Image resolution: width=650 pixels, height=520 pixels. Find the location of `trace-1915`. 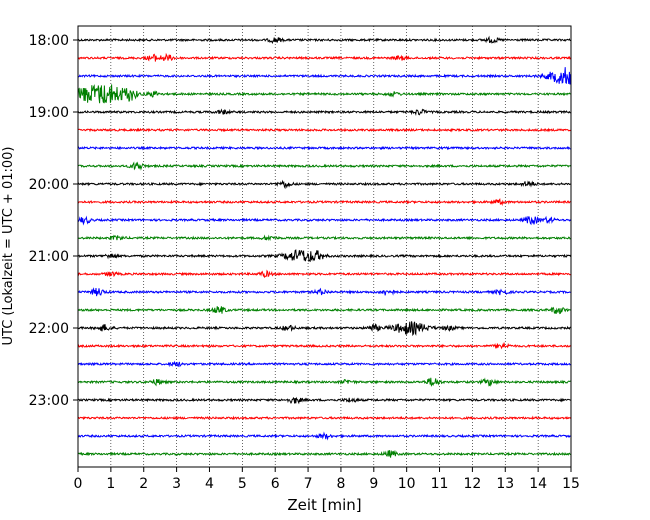

trace-1915 is located at coordinates (324, 130).